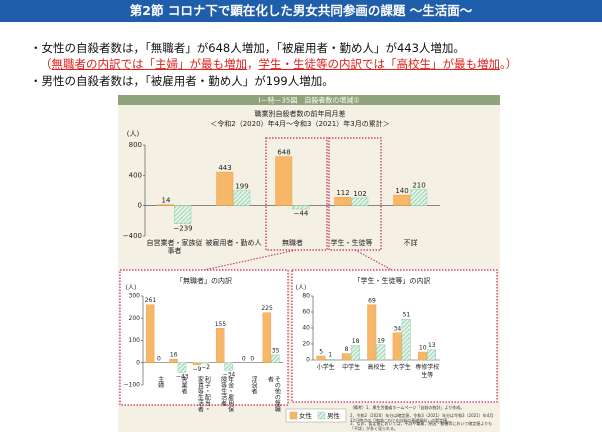  What do you see at coordinates (166, 201) in the screenshot?
I see `value-label: 14` at bounding box center [166, 201].